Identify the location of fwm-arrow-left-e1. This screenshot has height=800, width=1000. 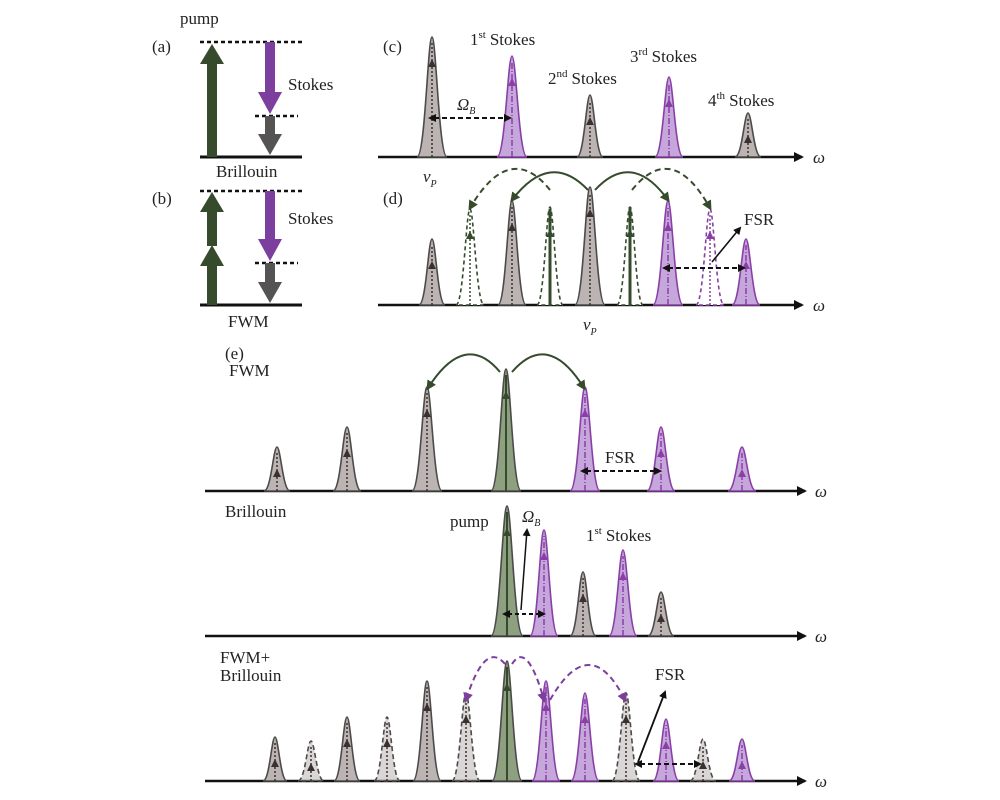
(463, 372).